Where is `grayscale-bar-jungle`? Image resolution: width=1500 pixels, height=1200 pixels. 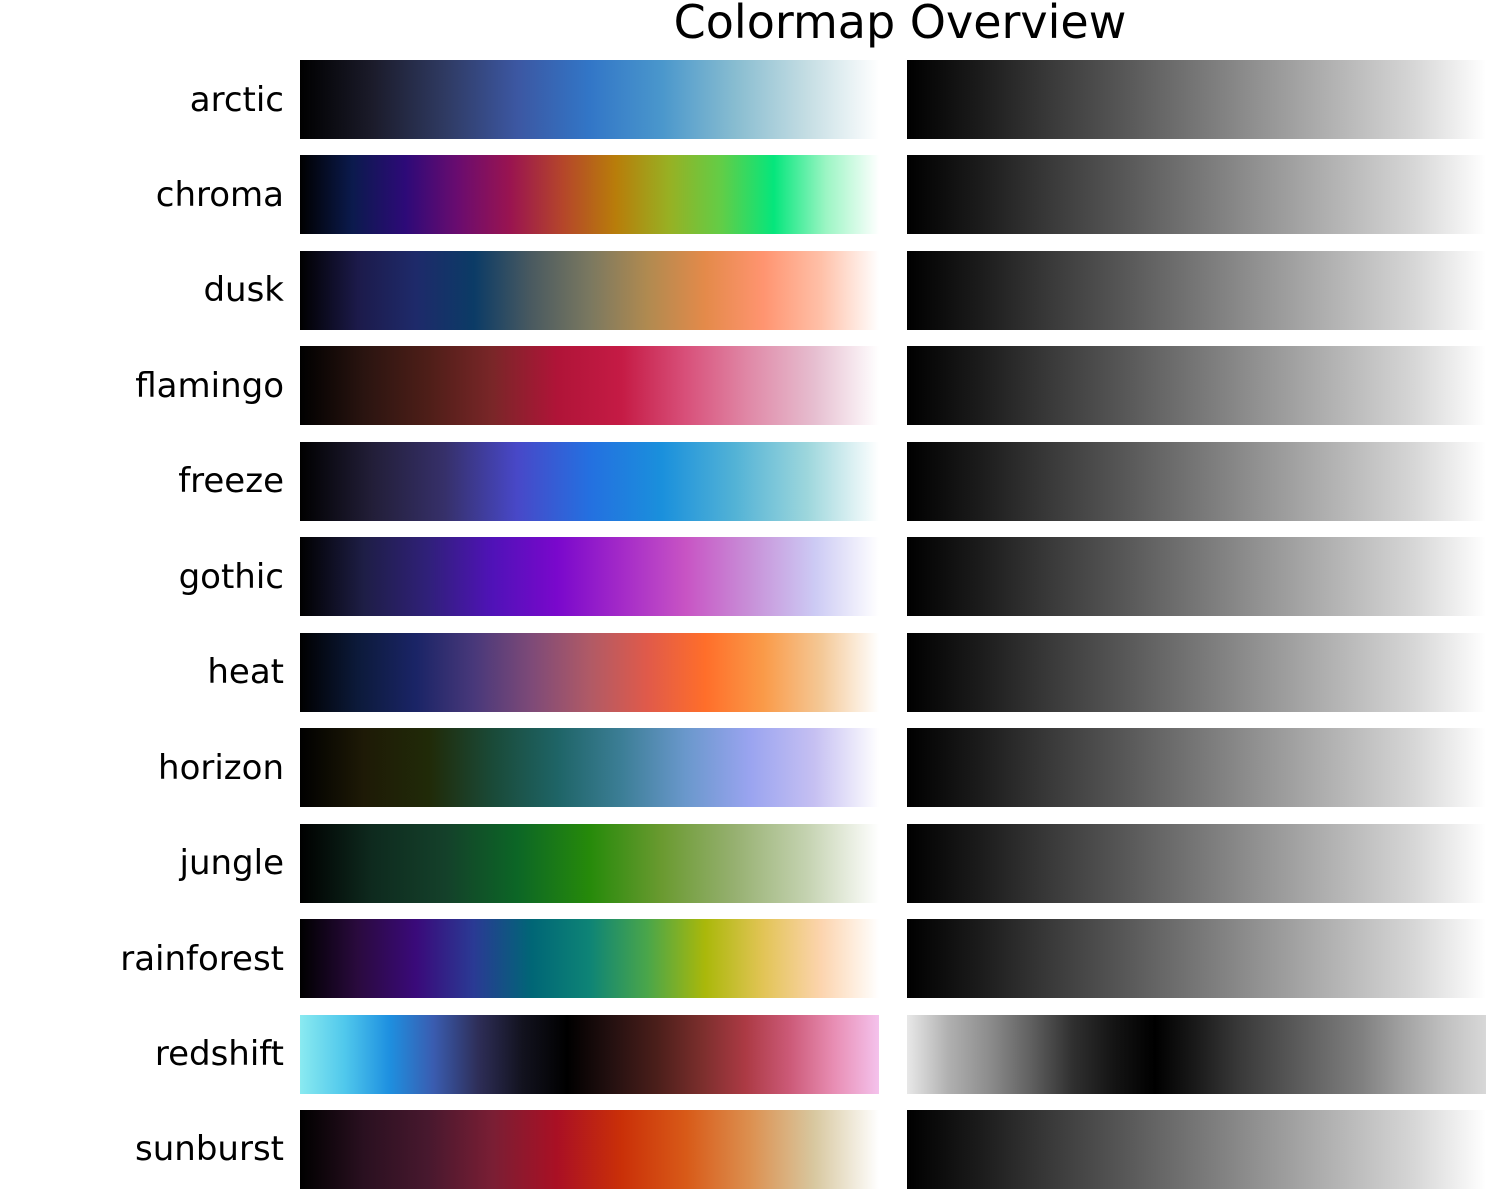
grayscale-bar-jungle is located at coordinates (1196, 863).